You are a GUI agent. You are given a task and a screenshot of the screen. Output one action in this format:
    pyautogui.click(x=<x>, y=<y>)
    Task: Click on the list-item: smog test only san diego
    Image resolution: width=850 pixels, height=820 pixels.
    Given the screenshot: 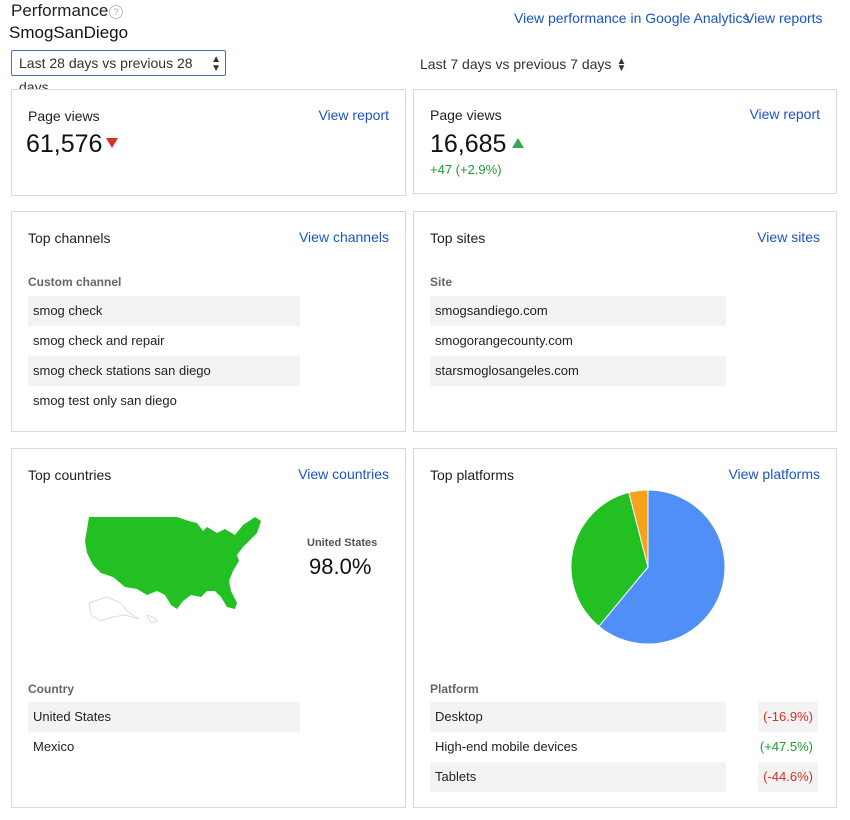 What is the action you would take?
    pyautogui.click(x=105, y=400)
    